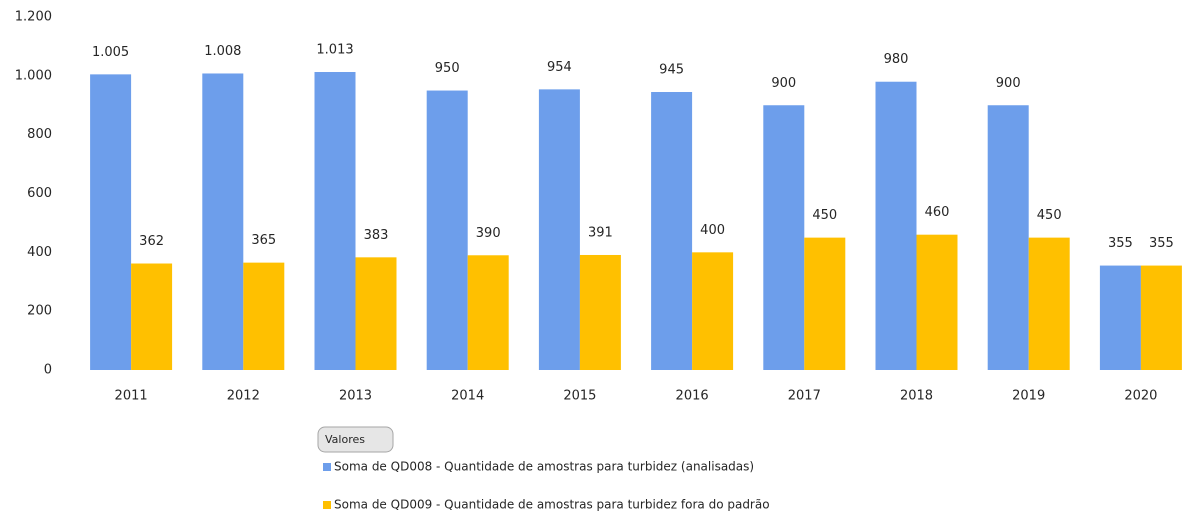 The height and width of the screenshot is (512, 1192). What do you see at coordinates (376, 235) in the screenshot?
I see `data-label: 383` at bounding box center [376, 235].